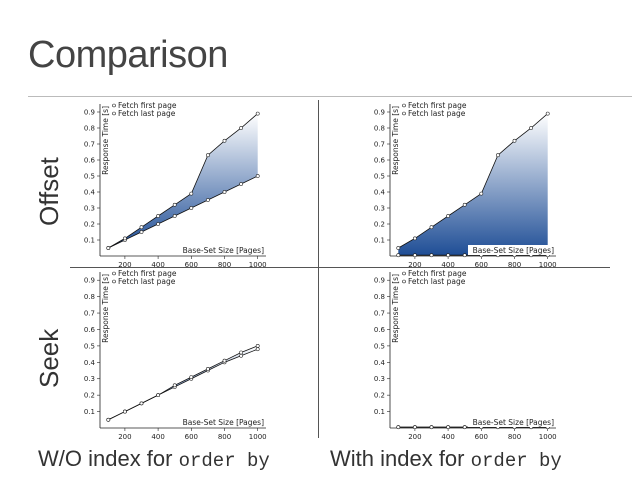  What do you see at coordinates (128, 55) in the screenshot?
I see `slide-title: Comparison` at bounding box center [128, 55].